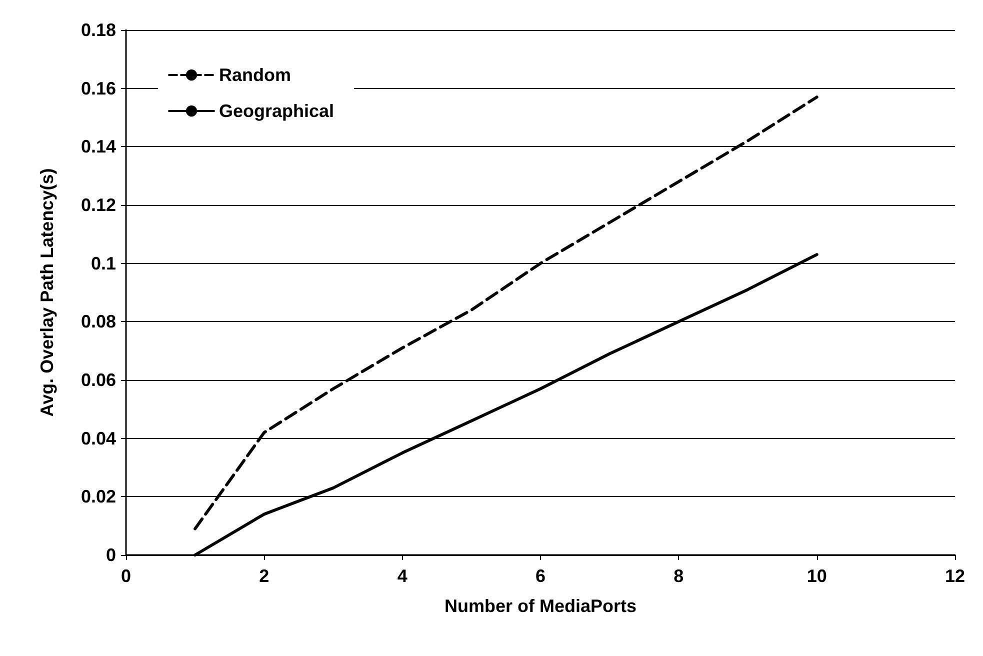 This screenshot has height=656, width=983. I want to click on y-tick-label: 0.14, so click(98, 146).